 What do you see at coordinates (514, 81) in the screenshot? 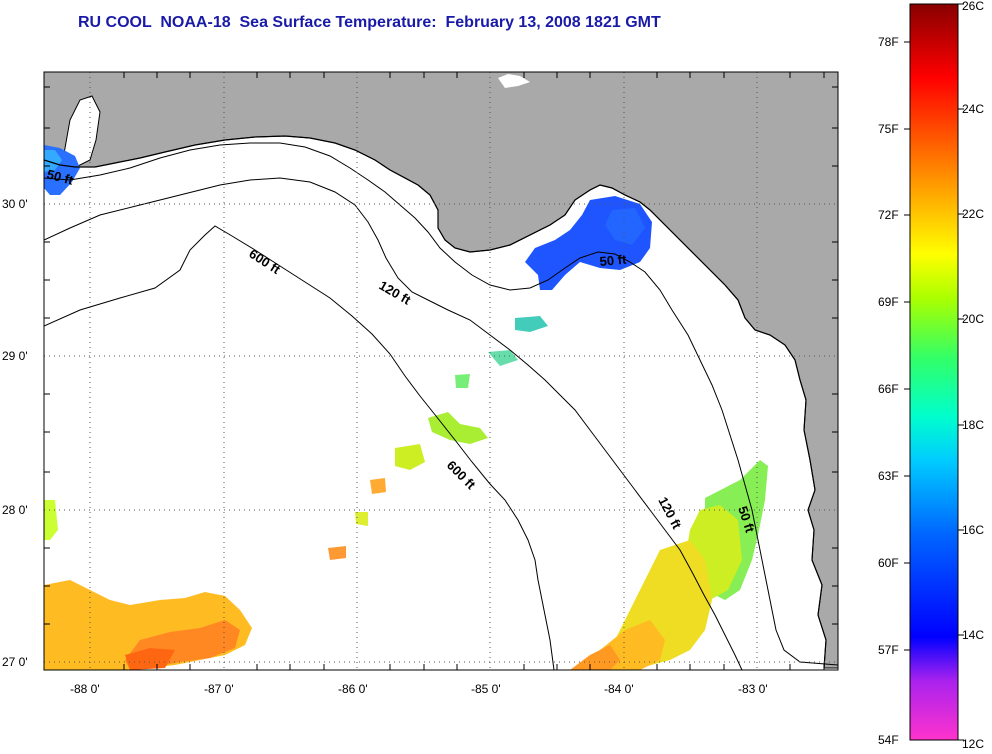
I see `inland-lake` at bounding box center [514, 81].